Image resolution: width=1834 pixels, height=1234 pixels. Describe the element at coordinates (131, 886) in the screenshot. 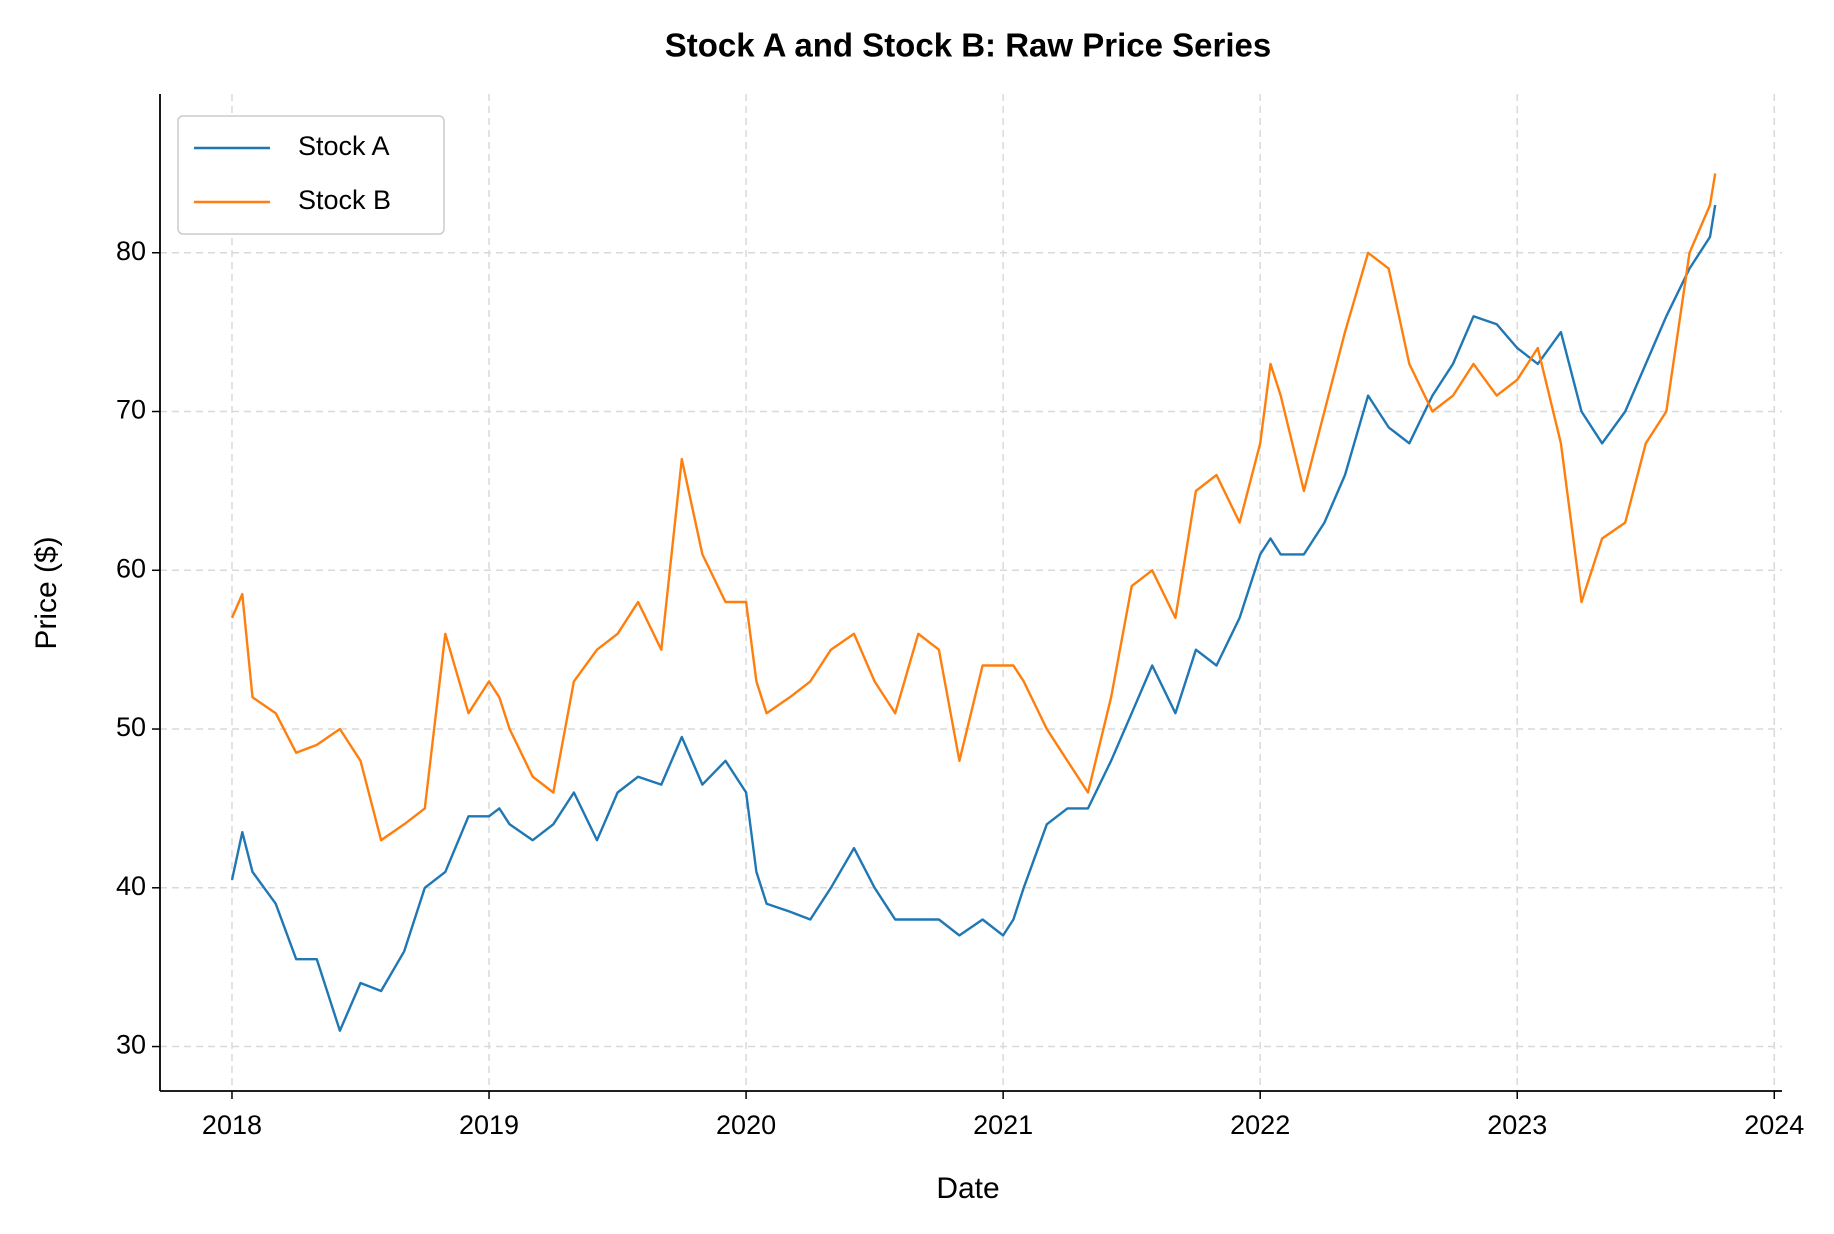

I see `y-tick-label: 40` at that location.